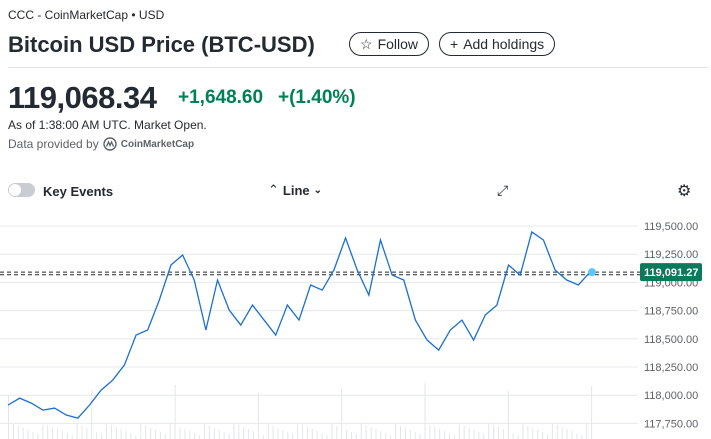  What do you see at coordinates (671, 368) in the screenshot?
I see `y-tick-label: 118,250.00` at bounding box center [671, 368].